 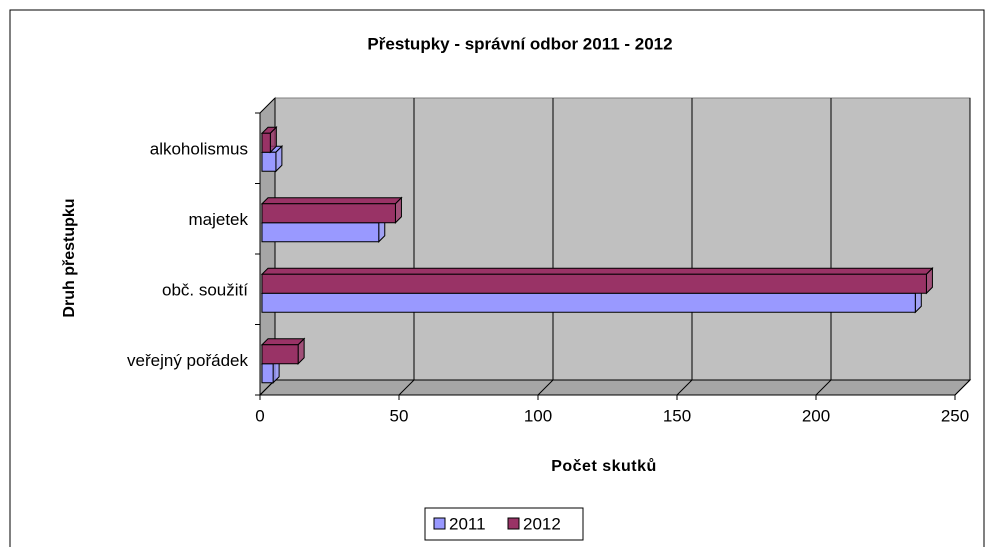 What do you see at coordinates (816, 415) in the screenshot?
I see `x-tick-label: 200` at bounding box center [816, 415].